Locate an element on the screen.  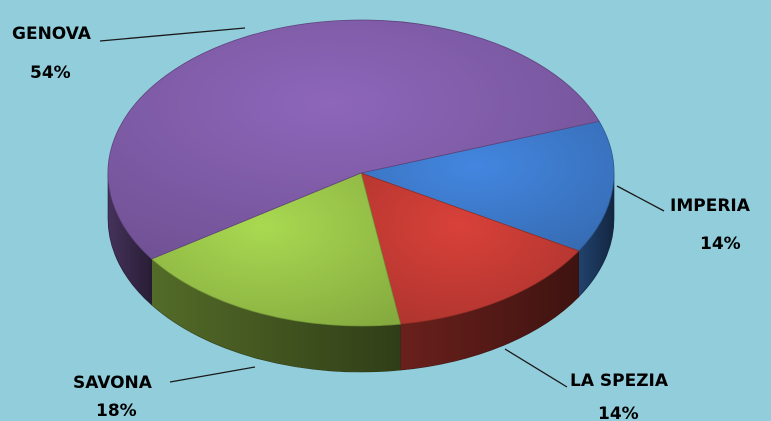
slice-name-savona: SAVONA is located at coordinates (113, 383).